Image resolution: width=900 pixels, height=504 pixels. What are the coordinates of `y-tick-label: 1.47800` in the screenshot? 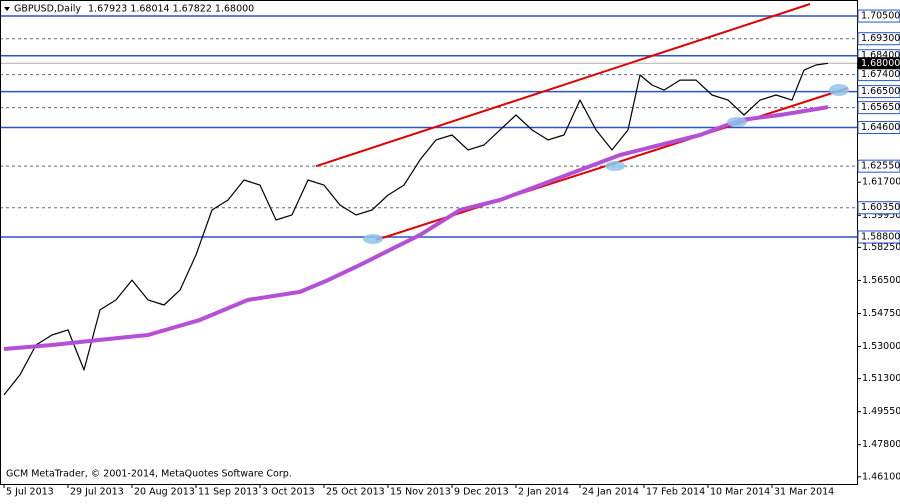 It's located at (881, 444).